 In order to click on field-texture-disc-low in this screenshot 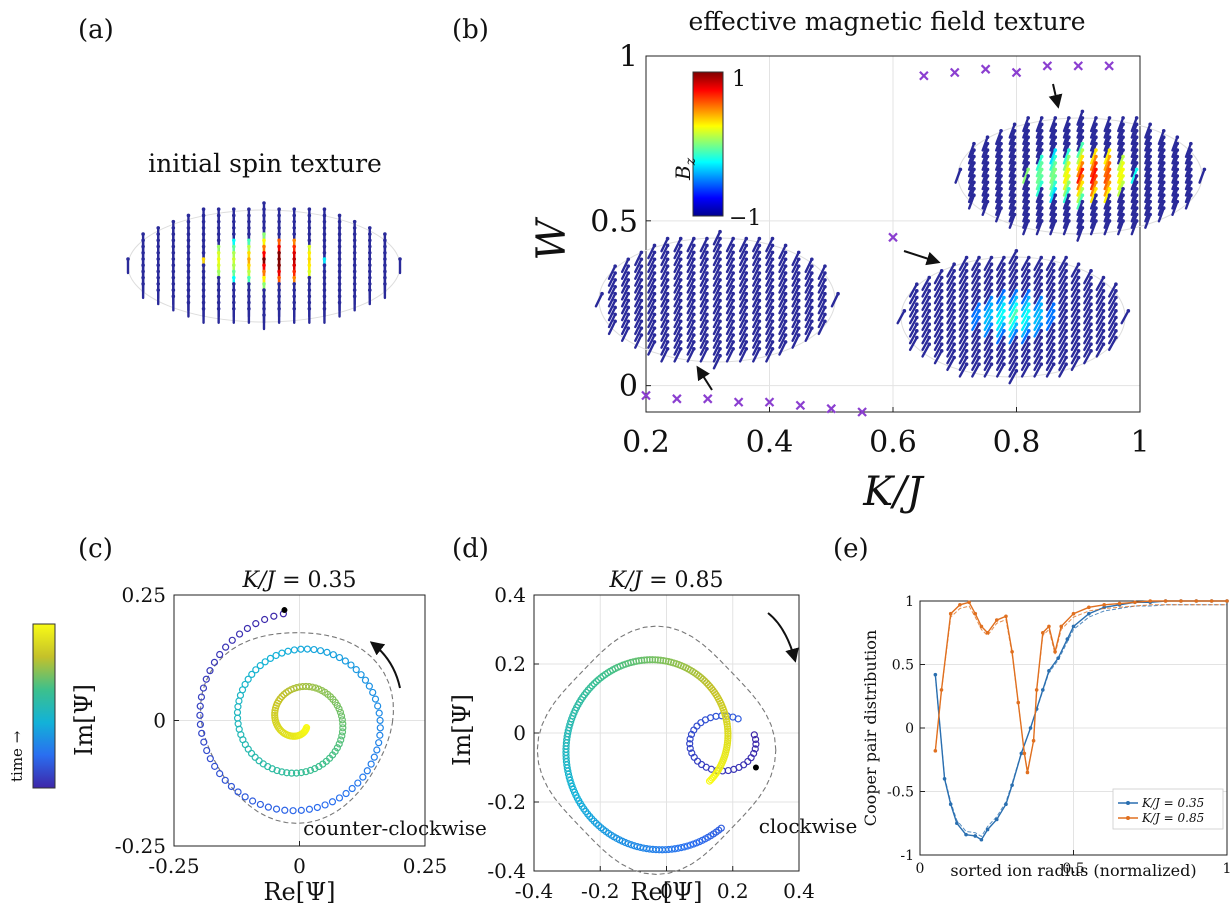, I will do `click(717, 299)`.